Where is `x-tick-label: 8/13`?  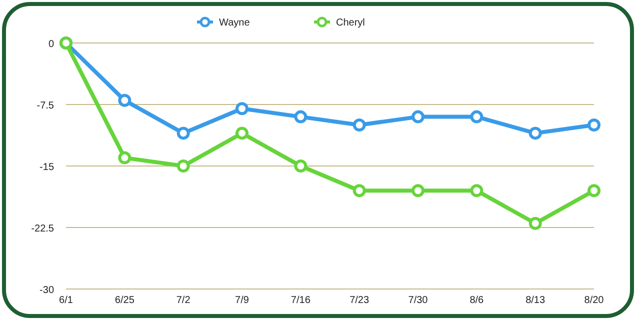 x-tick-label: 8/13 is located at coordinates (536, 300).